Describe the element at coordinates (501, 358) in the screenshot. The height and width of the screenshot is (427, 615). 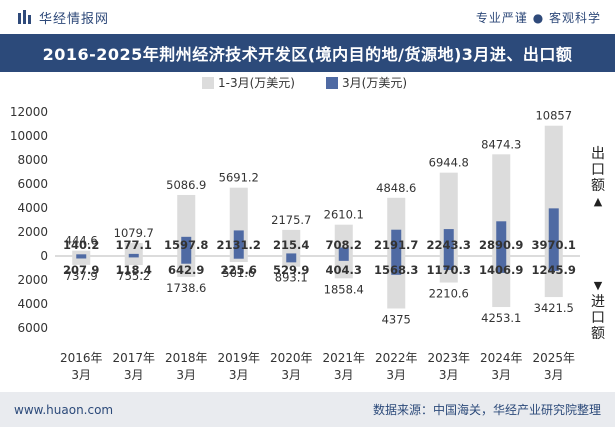
I see `x-tick-label-year: 2024年` at that location.